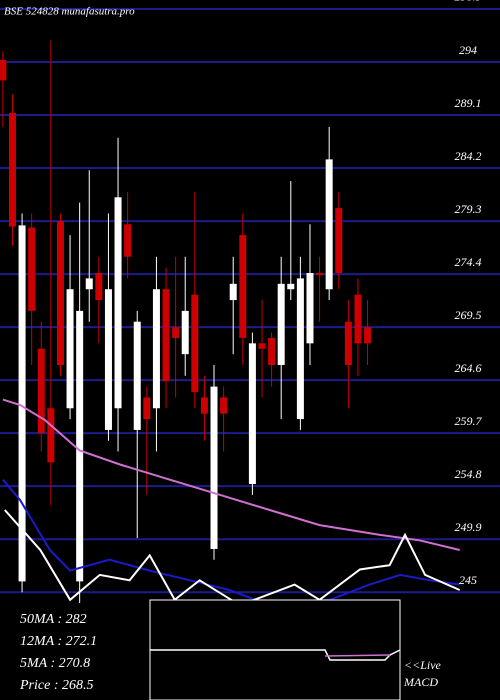  Describe the element at coordinates (468, 262) in the screenshot. I see `y-tick-label: 274.4` at that location.